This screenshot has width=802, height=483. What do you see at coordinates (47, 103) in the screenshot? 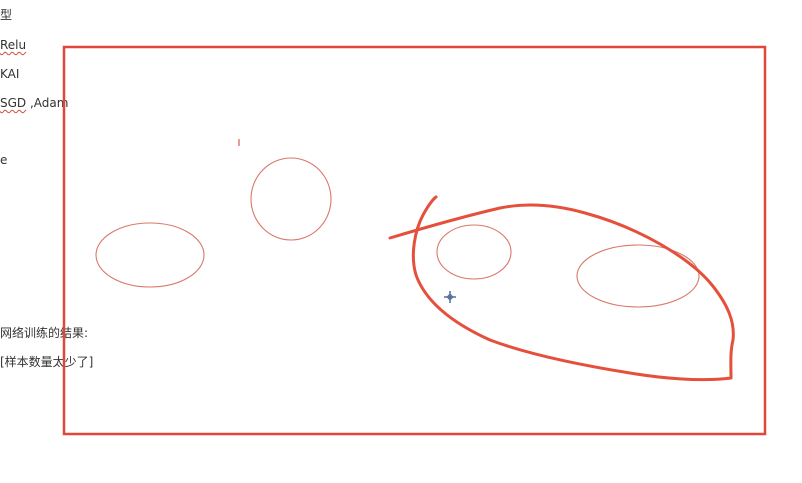
I see `optimizer-suffix: ,Adam` at bounding box center [47, 103].